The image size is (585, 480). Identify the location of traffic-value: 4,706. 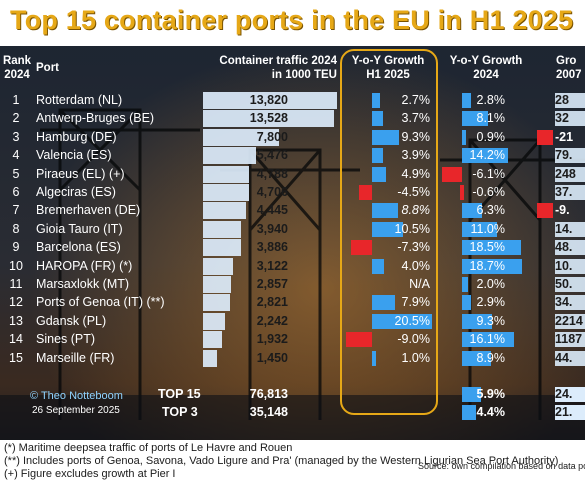
(272, 192).